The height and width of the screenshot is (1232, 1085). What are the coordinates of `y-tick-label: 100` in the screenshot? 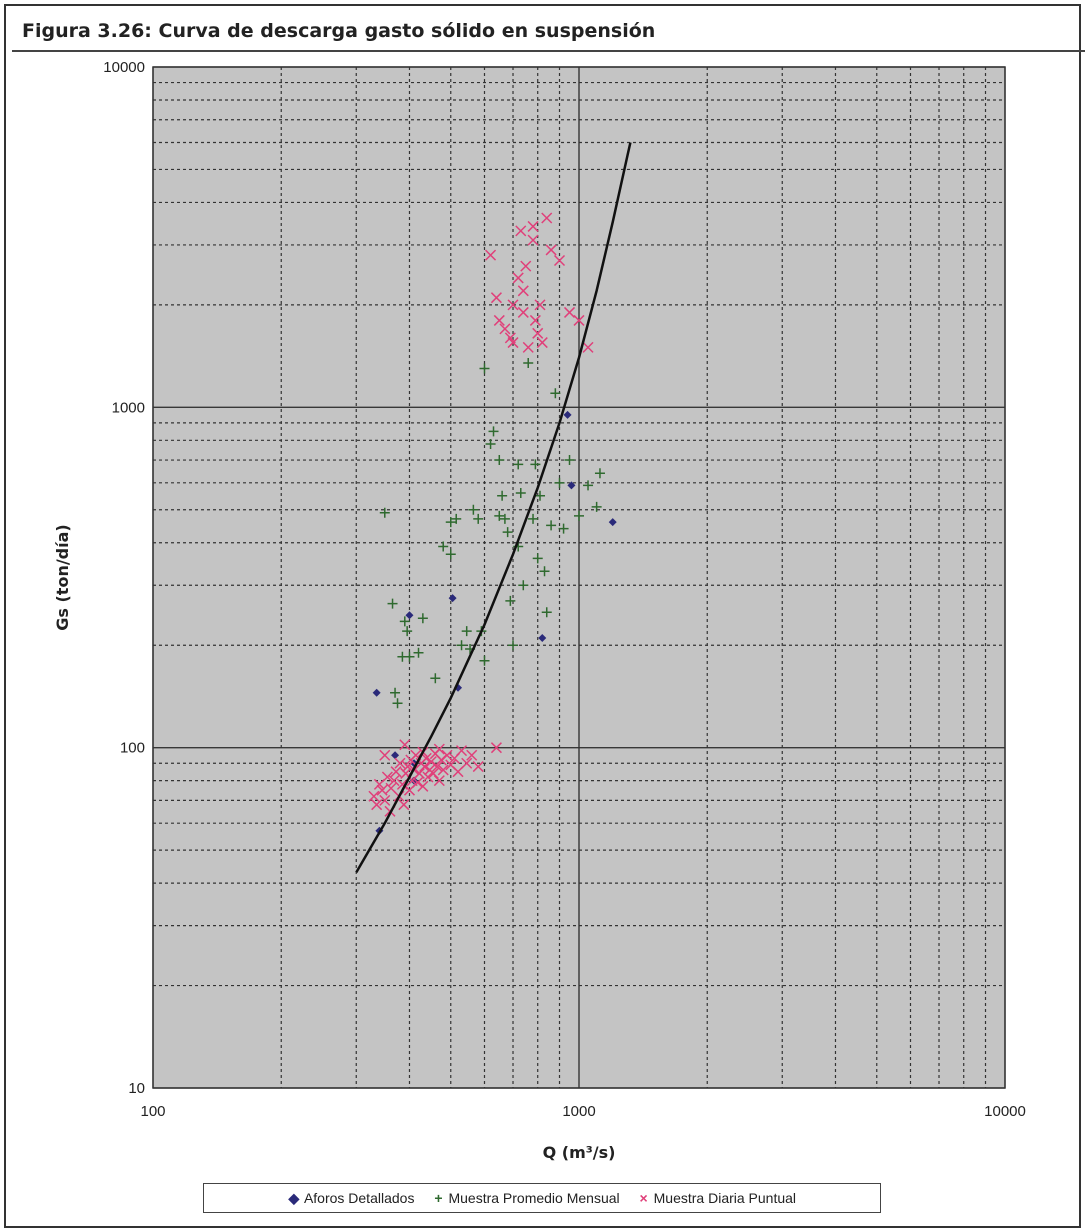 It's located at (132, 748).